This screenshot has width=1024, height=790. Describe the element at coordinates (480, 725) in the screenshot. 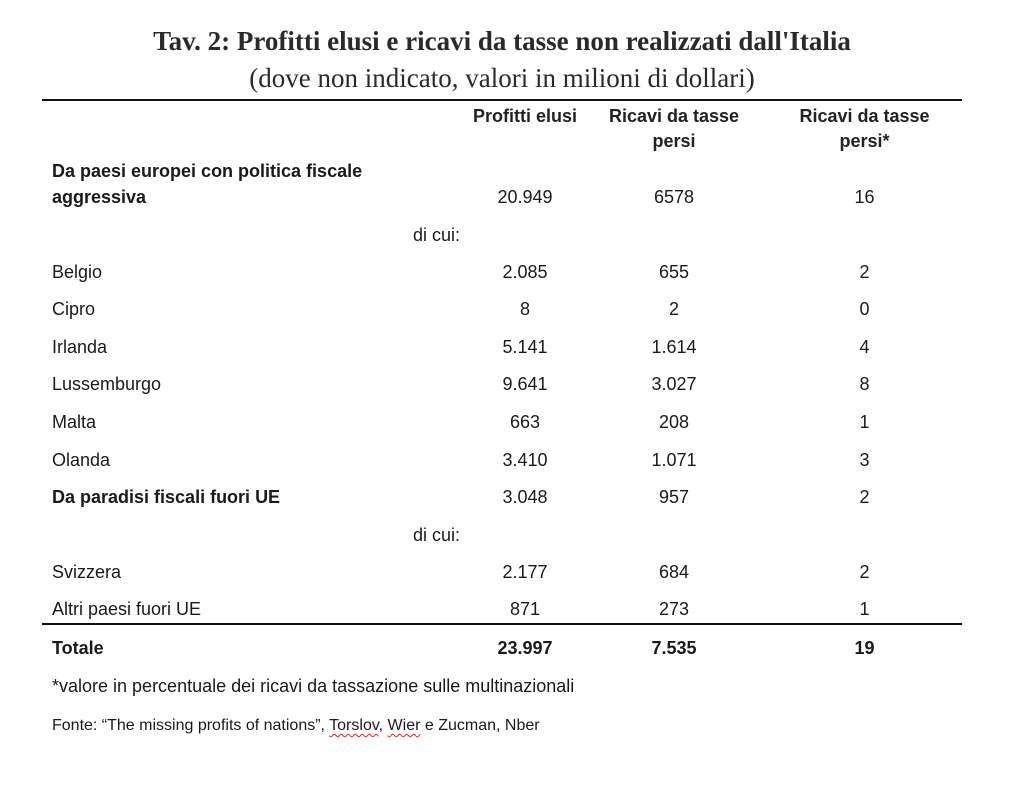

I see `source-suffix: e Zucman, Nber` at that location.